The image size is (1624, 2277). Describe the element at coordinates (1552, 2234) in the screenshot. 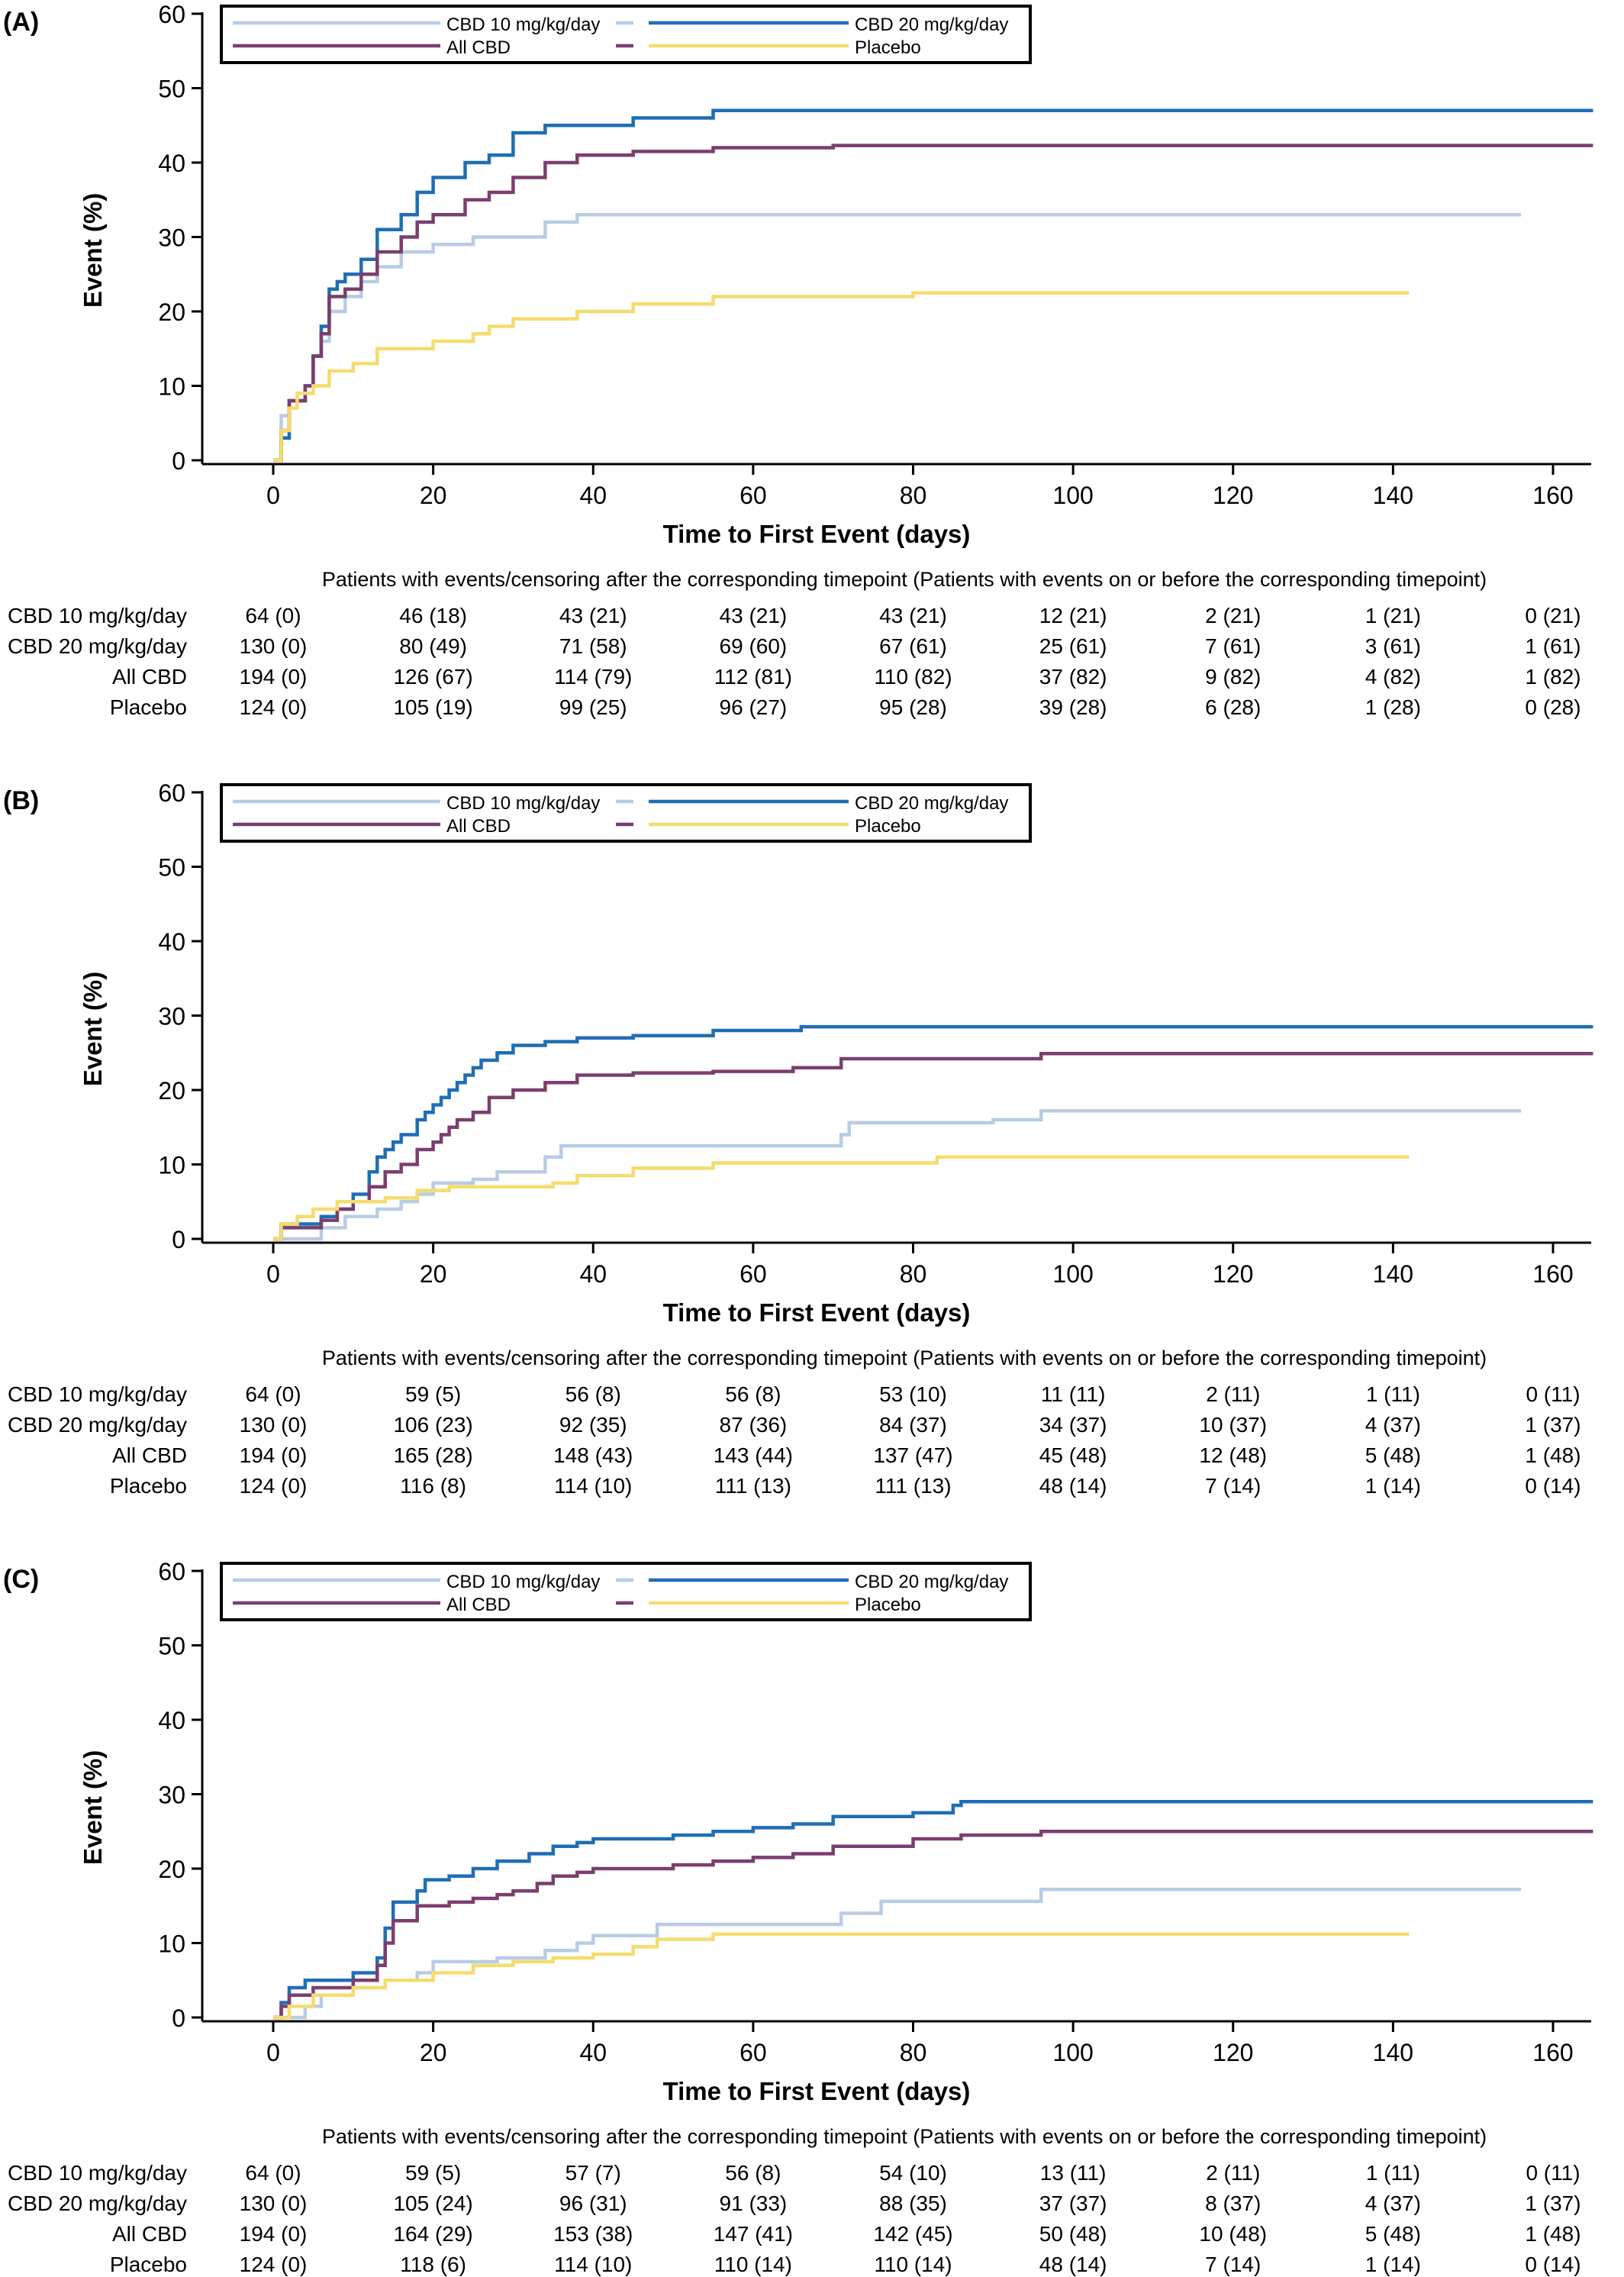

I see `risk-cell: 1 (48)` at that location.